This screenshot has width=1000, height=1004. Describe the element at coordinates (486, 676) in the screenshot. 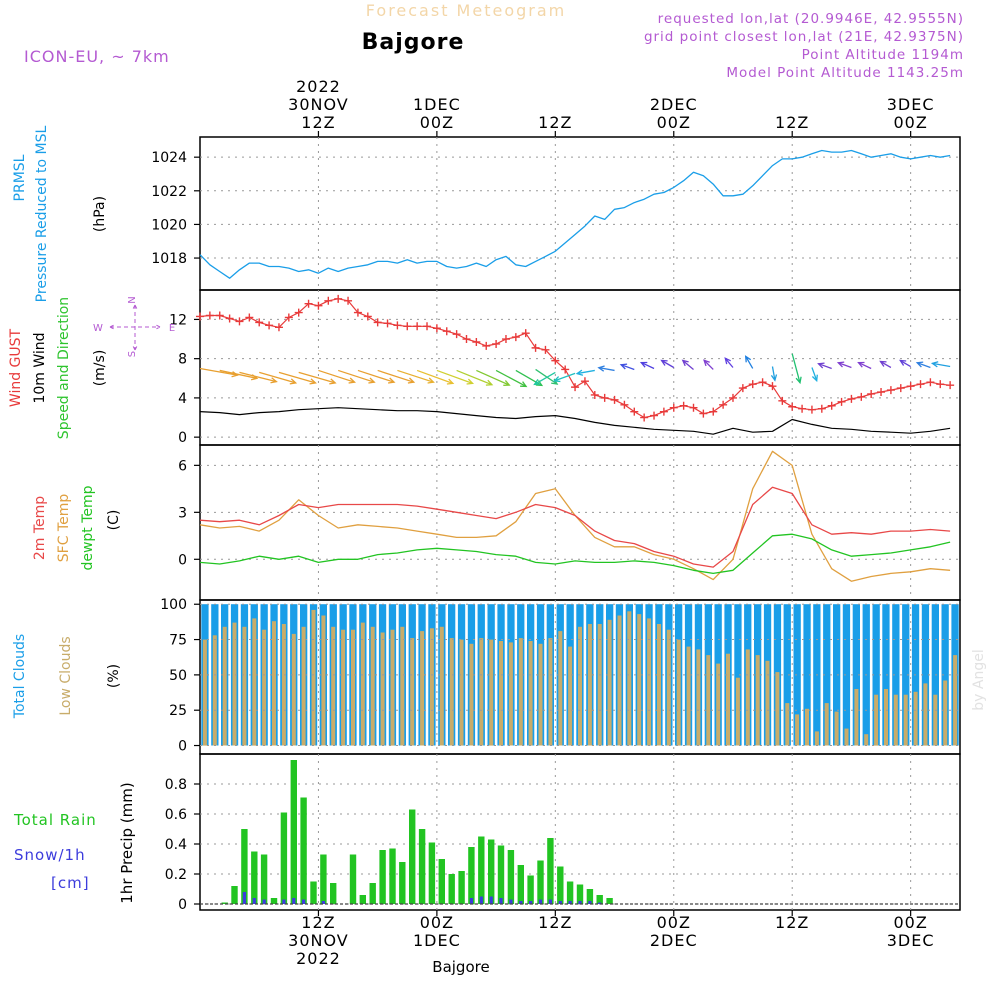

I see `clouds-panel: 0 25 50 75 100 Total Clouds Low Clouds (%)` at that location.